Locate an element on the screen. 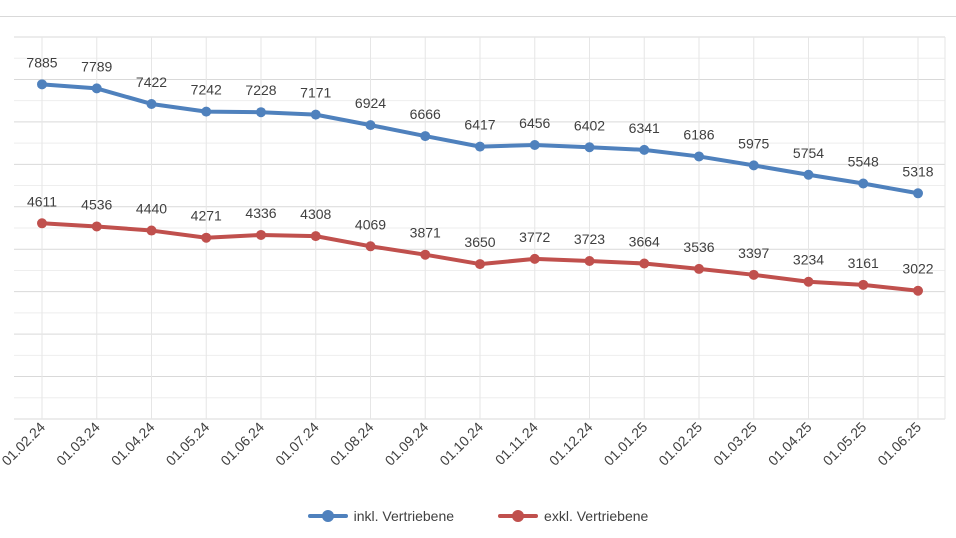  legend-item-series-2: exkl. Vertriebene is located at coordinates (573, 516).